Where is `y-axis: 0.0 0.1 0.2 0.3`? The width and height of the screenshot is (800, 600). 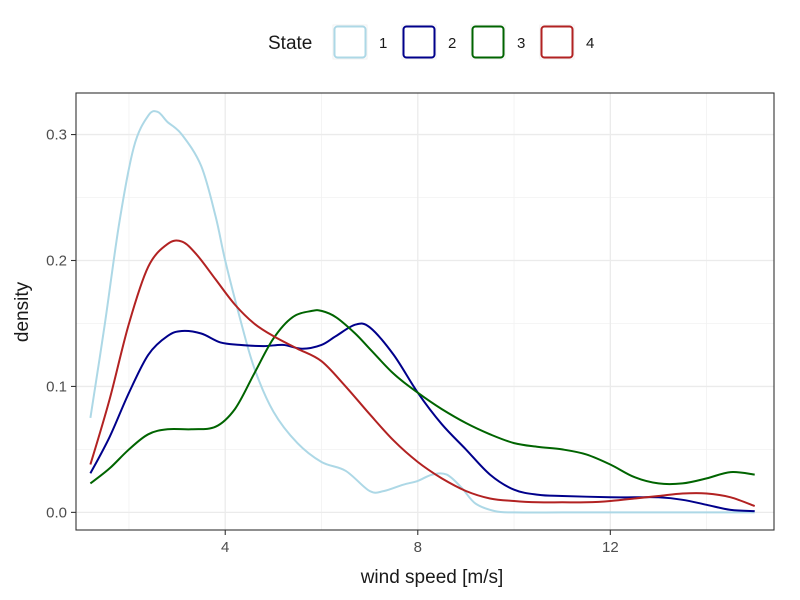
y-axis: 0.0 0.1 0.2 0.3 is located at coordinates (61, 324).